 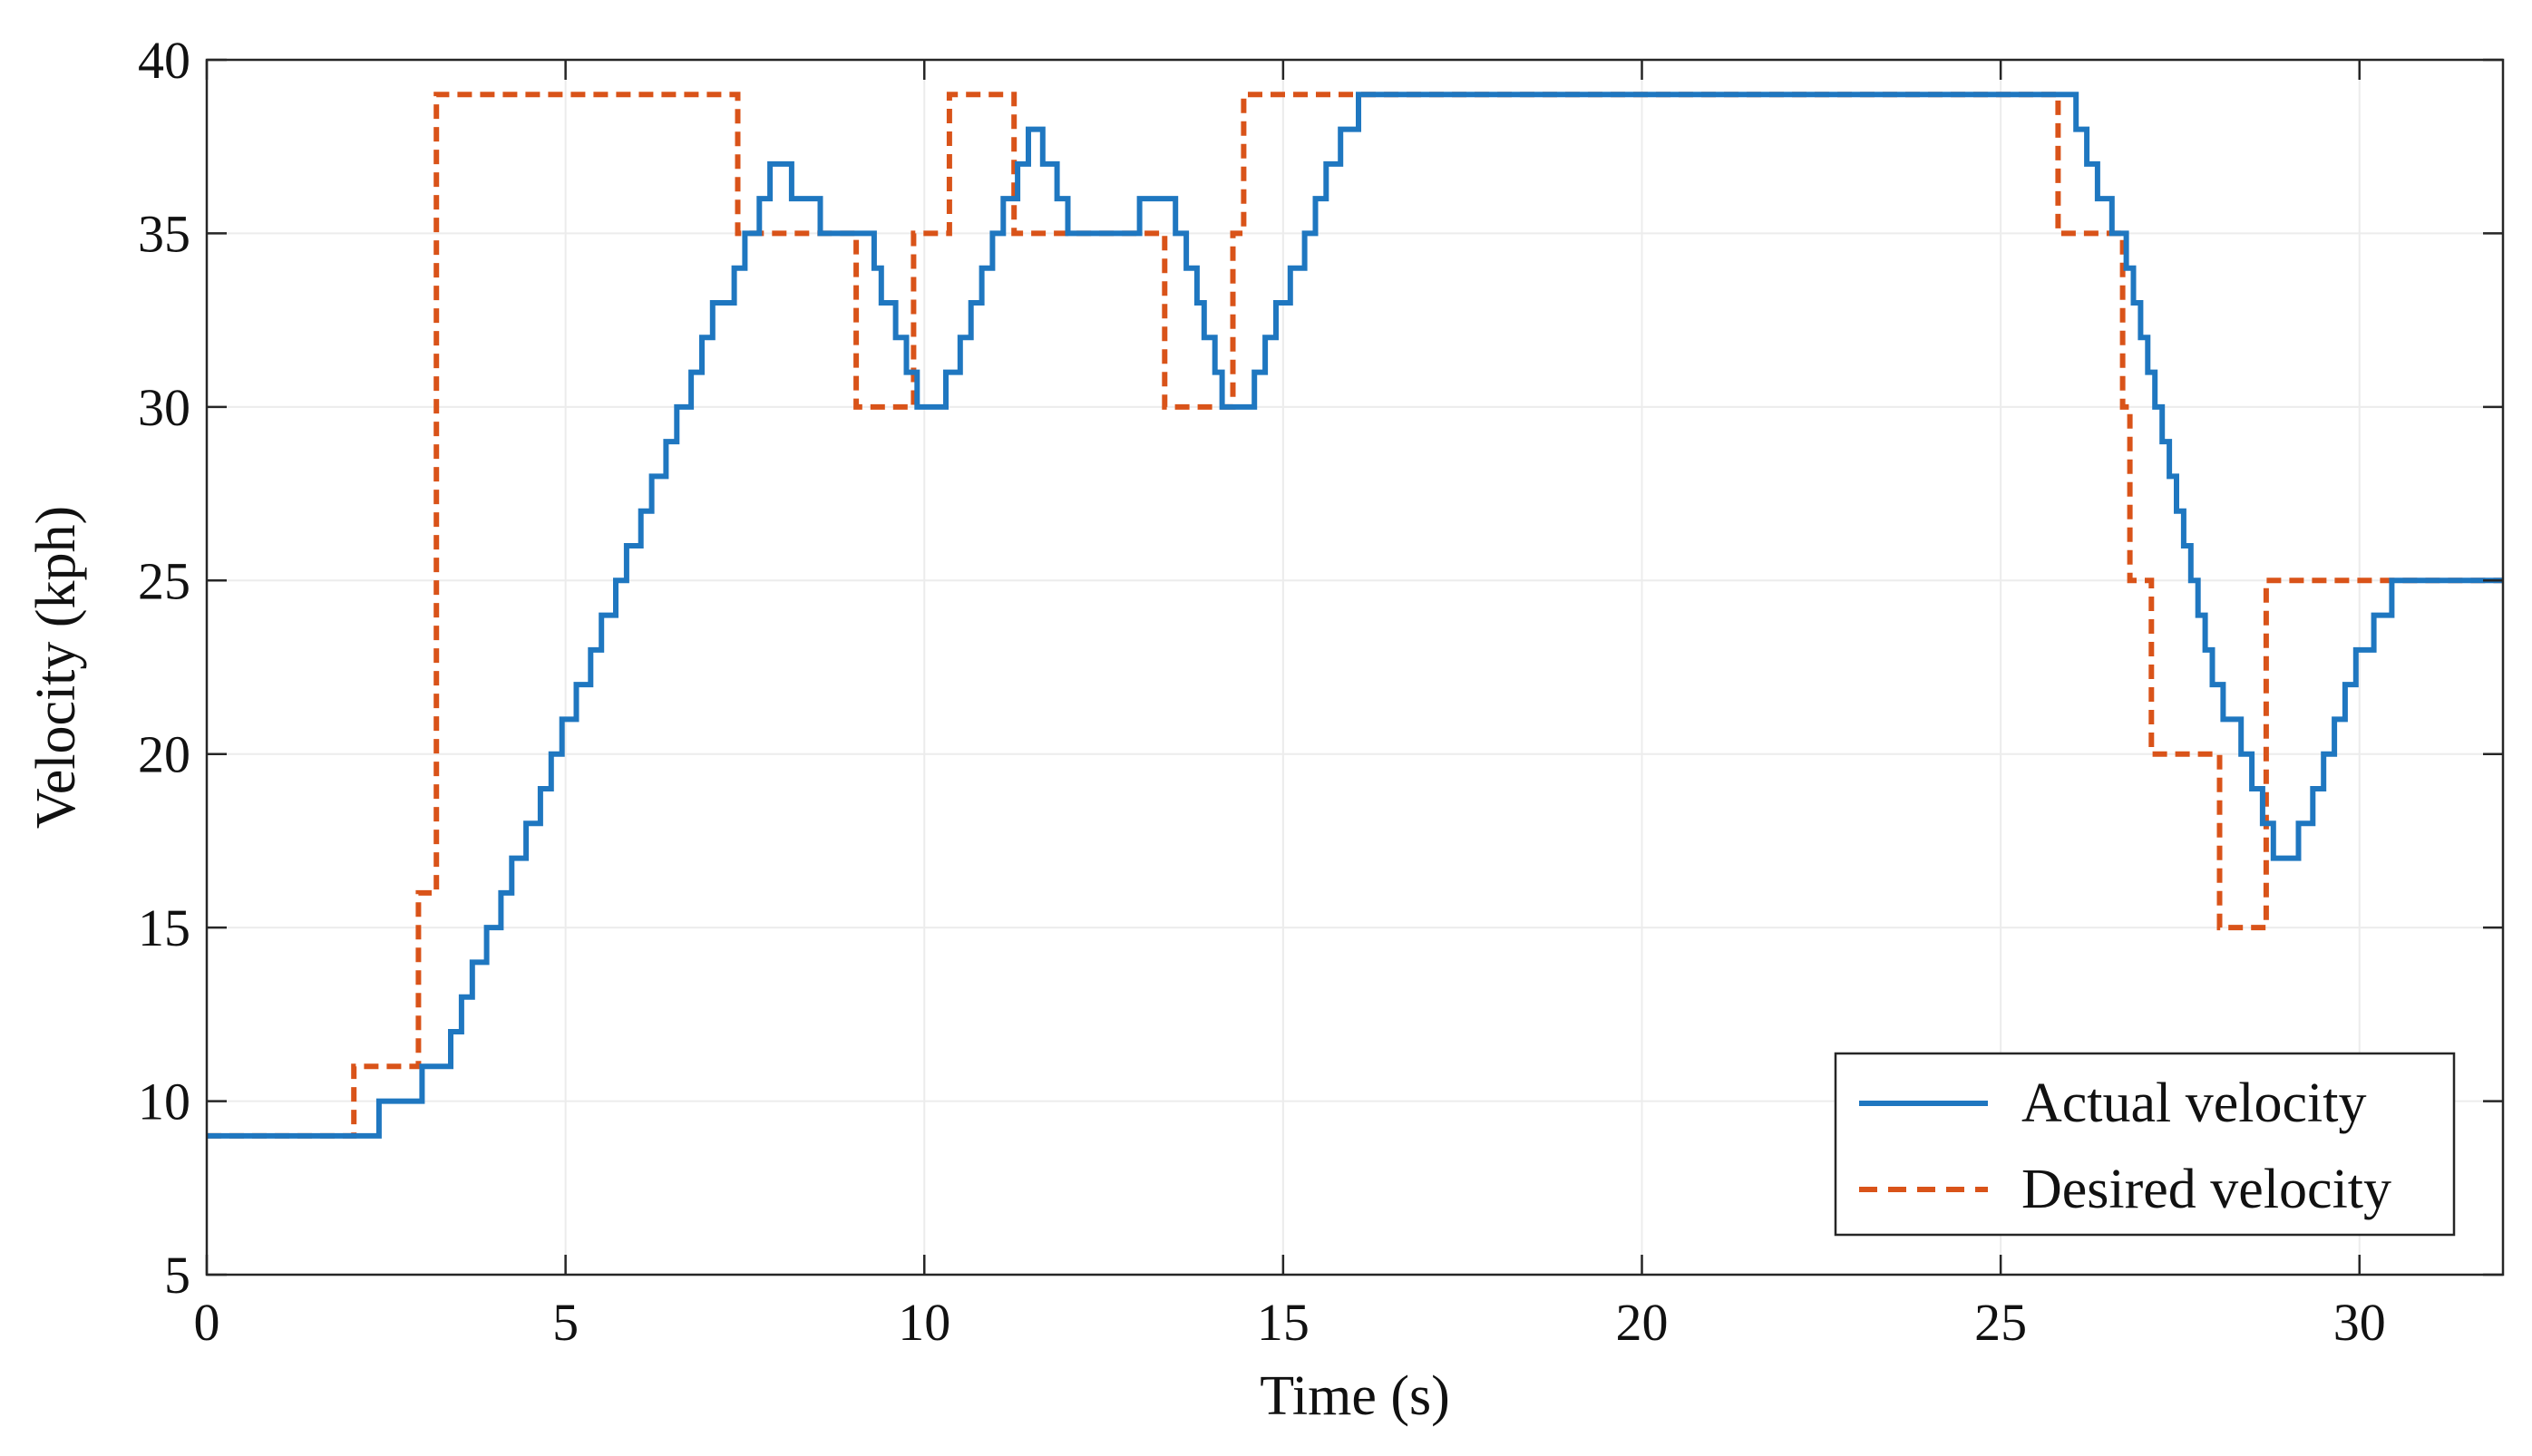 What do you see at coordinates (1355, 1396) in the screenshot?
I see `x-axis-label: Time (s)` at bounding box center [1355, 1396].